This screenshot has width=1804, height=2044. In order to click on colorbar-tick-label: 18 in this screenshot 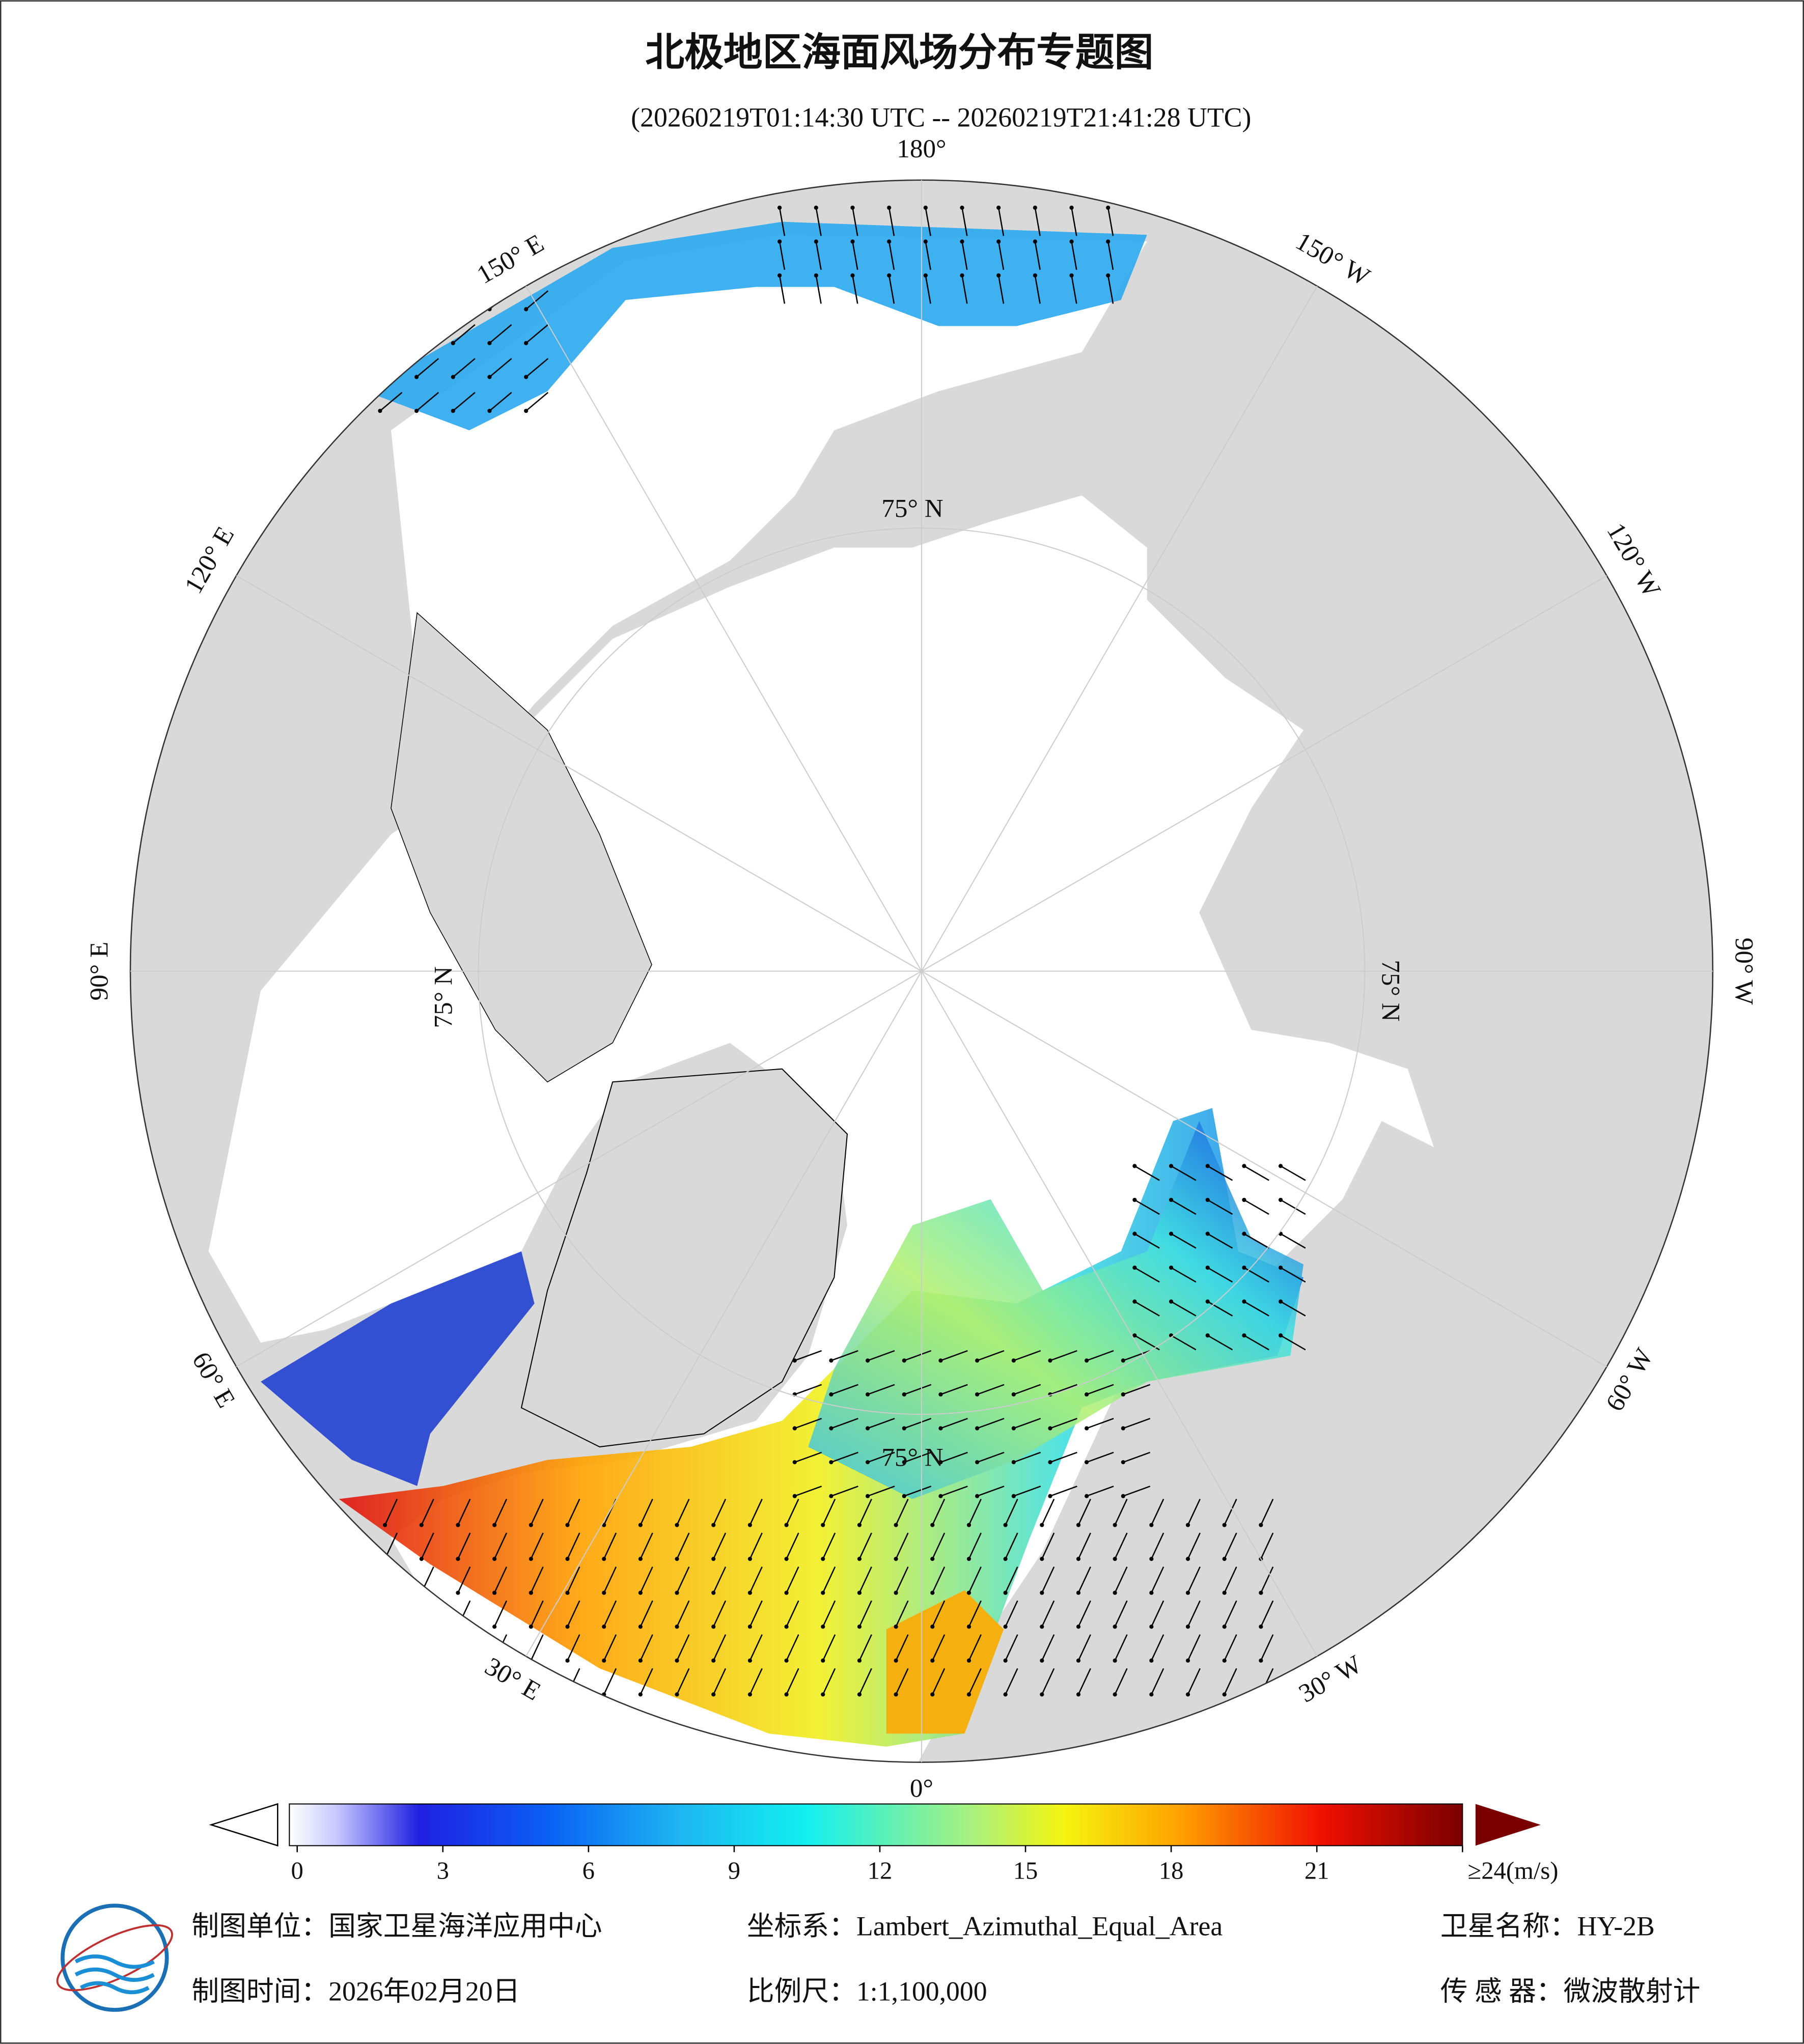, I will do `click(1171, 1870)`.